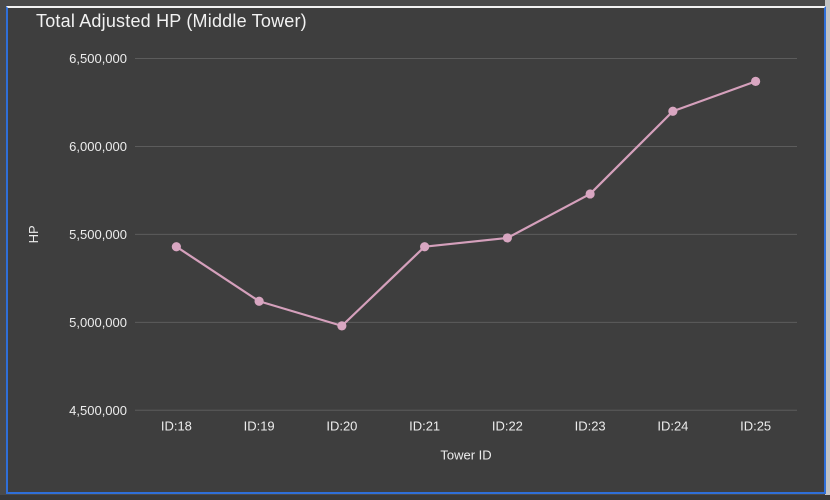 The width and height of the screenshot is (830, 500). Describe the element at coordinates (98, 322) in the screenshot. I see `y-tick-label: 5,000,000` at that location.